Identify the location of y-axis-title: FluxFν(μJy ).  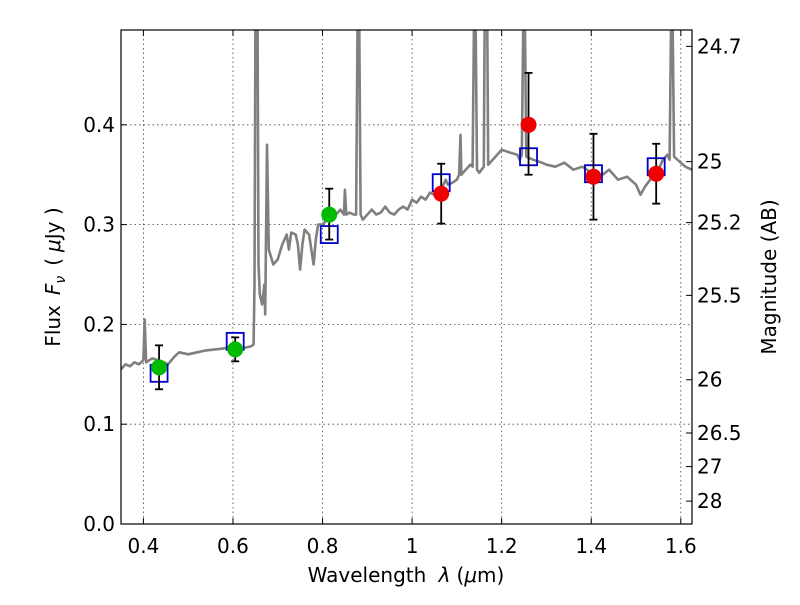
(55, 276).